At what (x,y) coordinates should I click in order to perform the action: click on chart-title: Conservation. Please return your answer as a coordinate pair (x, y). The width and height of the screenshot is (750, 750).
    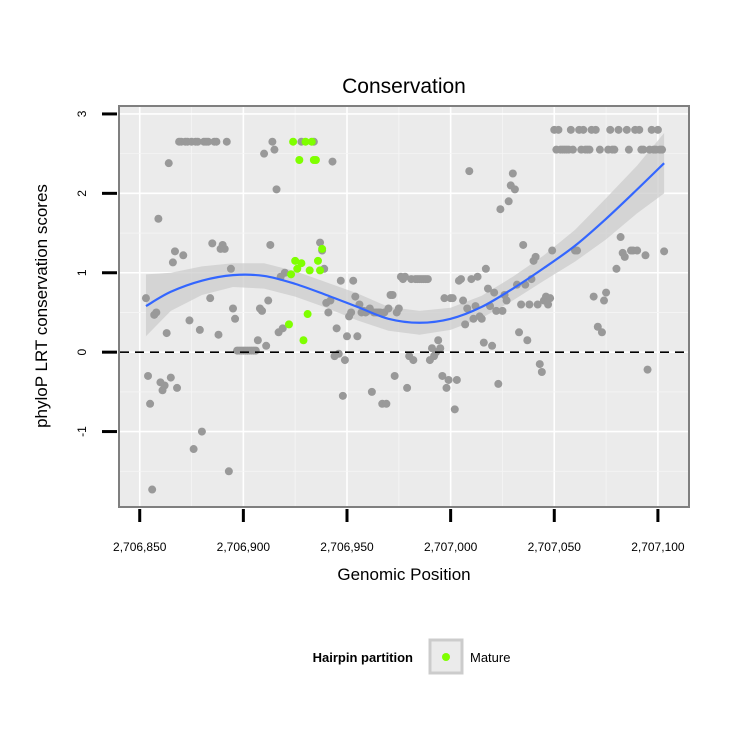
    Looking at the image, I should click on (404, 86).